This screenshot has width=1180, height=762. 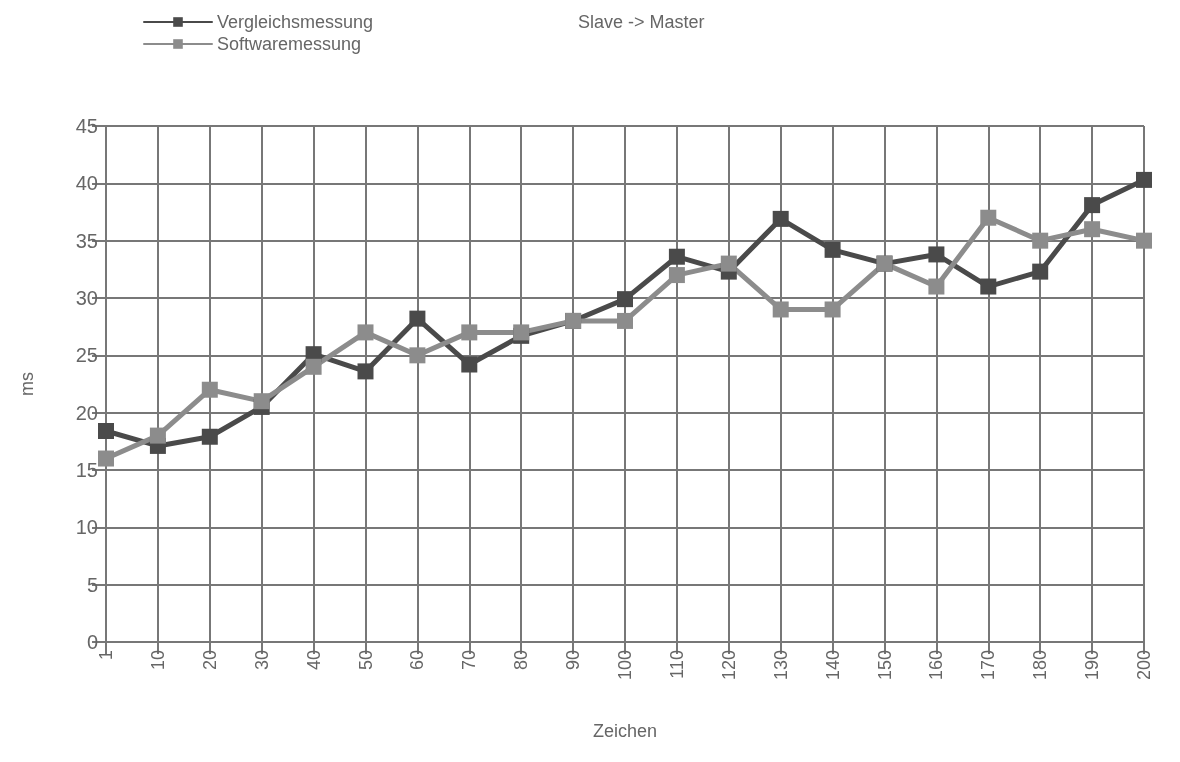 What do you see at coordinates (728, 665) in the screenshot?
I see `x-tick-label: 120` at bounding box center [728, 665].